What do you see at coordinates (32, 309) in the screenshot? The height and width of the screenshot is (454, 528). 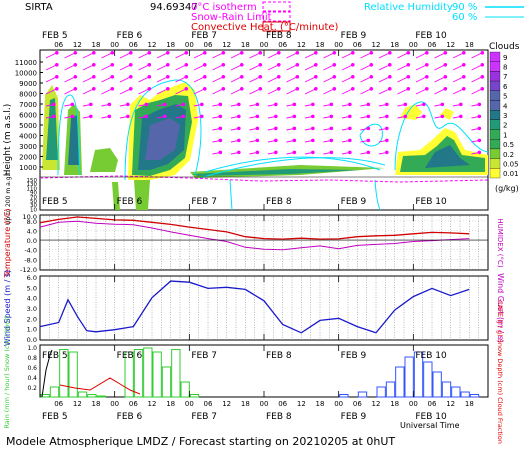 I see `wind-ytick-label: 3.0` at bounding box center [32, 309].